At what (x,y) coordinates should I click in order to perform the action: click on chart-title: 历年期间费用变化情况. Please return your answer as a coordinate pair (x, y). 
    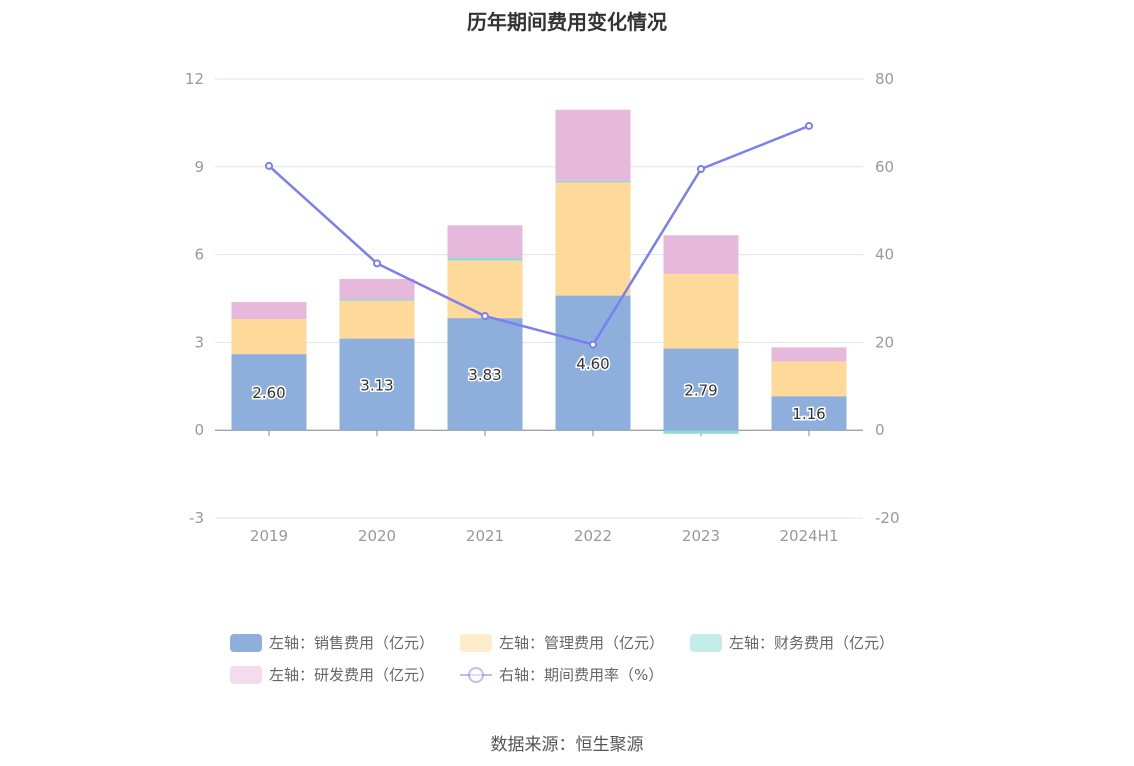
    Looking at the image, I should click on (567, 22).